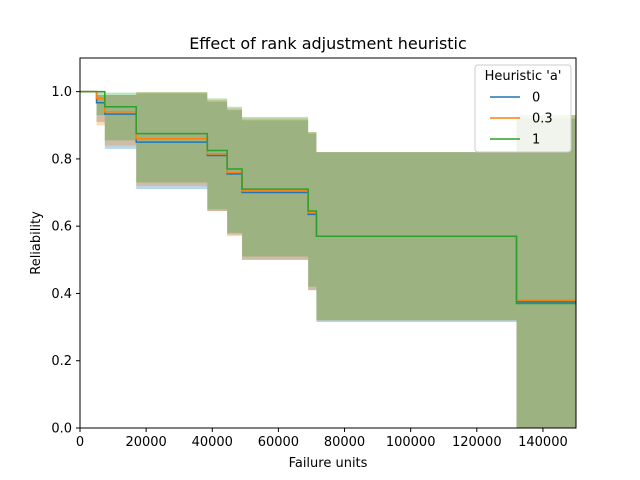 This screenshot has width=640, height=480. What do you see at coordinates (61, 429) in the screenshot?
I see `y-tick-label: 0.0` at bounding box center [61, 429].